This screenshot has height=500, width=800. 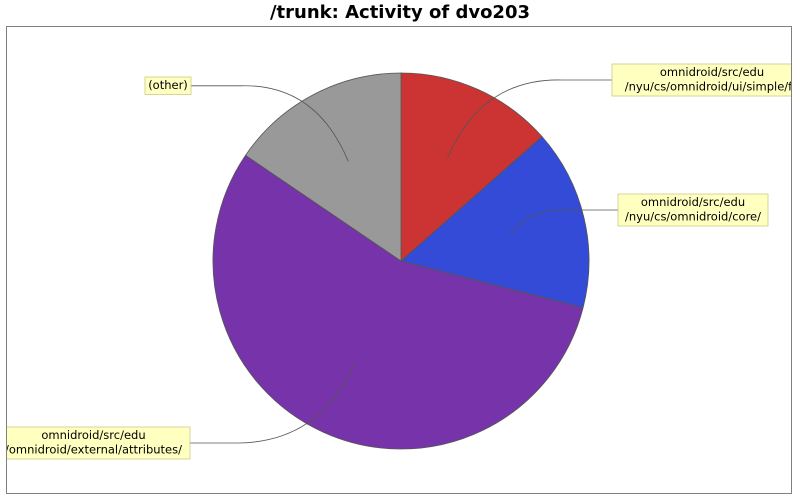 I want to click on slice-label: /nyu/cs/omnidroid/ui/simple/fa, so click(x=708, y=87).